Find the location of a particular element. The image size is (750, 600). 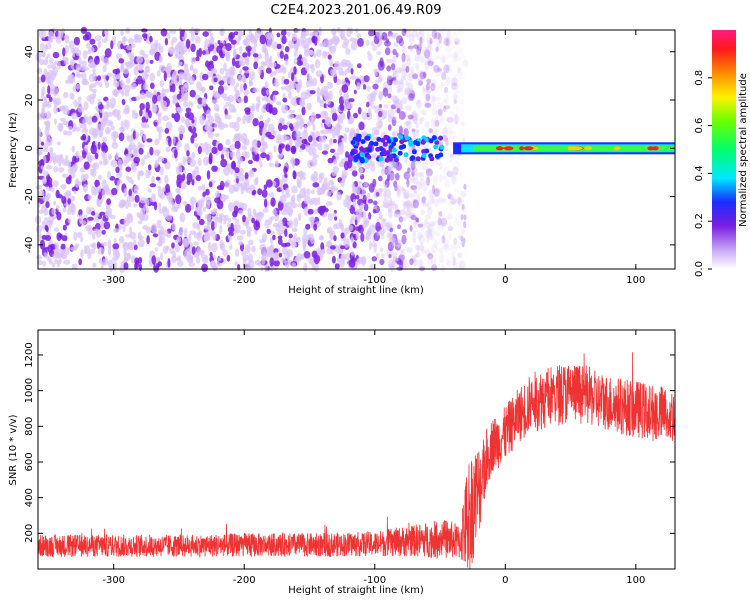

y-tick-label: -40 is located at coordinates (29, 245).